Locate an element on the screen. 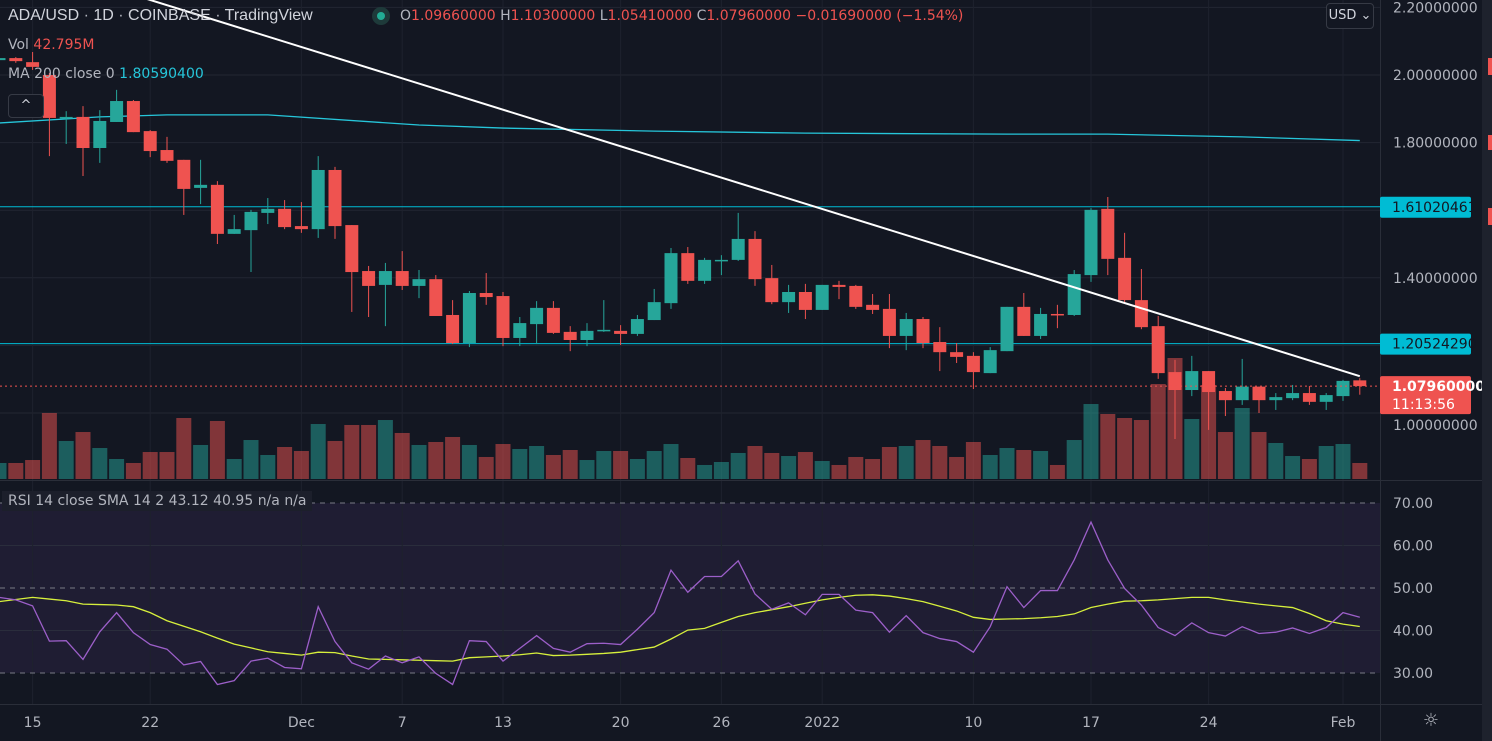 This screenshot has height=741, width=1492. countdown-label: 11:13:56 is located at coordinates (1423, 405).